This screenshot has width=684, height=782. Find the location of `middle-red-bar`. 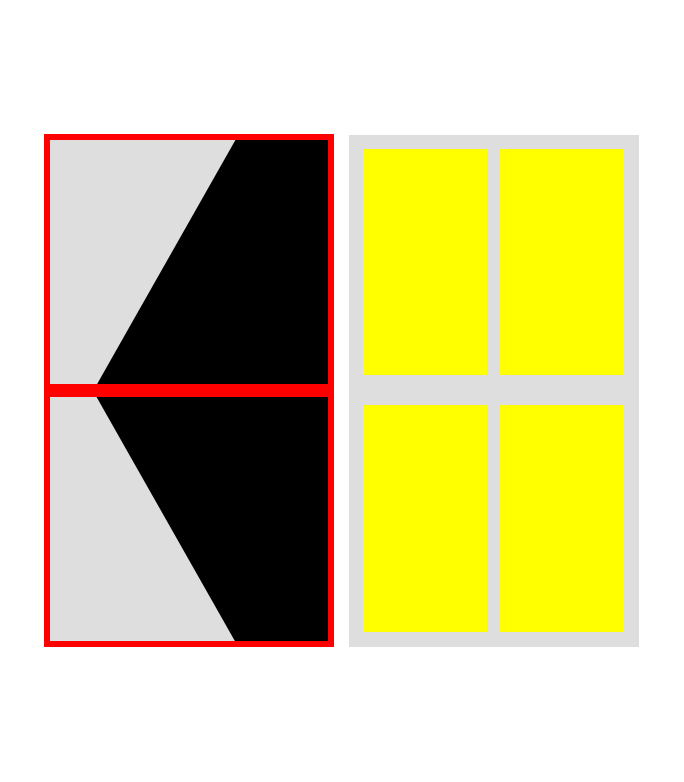

middle-red-bar is located at coordinates (189, 390).